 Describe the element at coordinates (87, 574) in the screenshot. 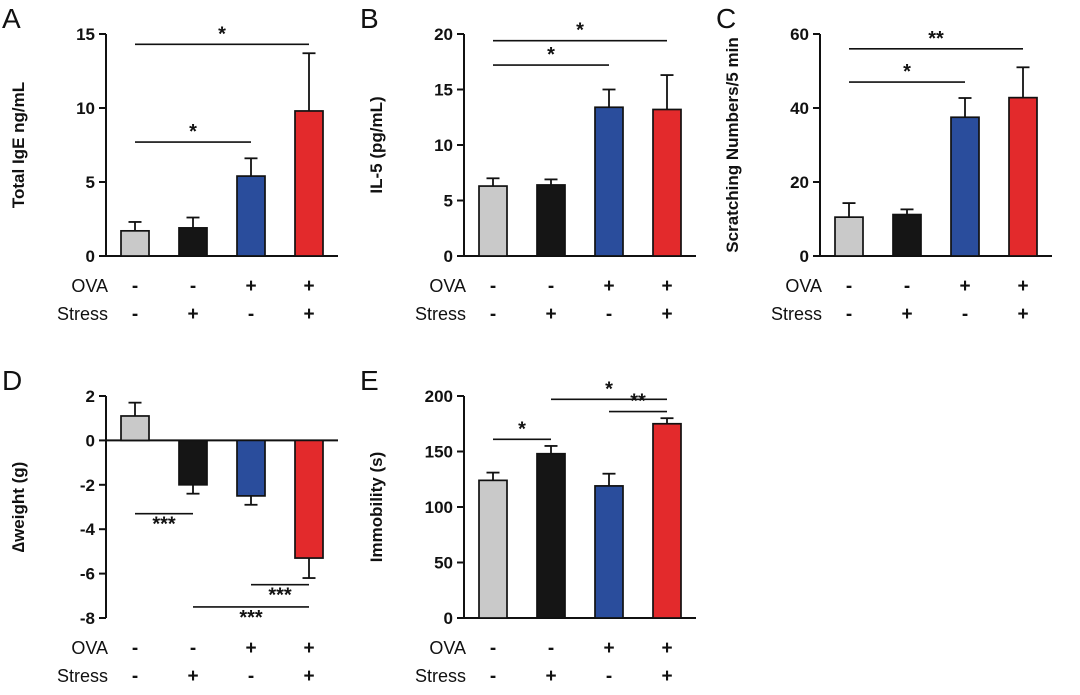

I see `svg-text: -6` at that location.